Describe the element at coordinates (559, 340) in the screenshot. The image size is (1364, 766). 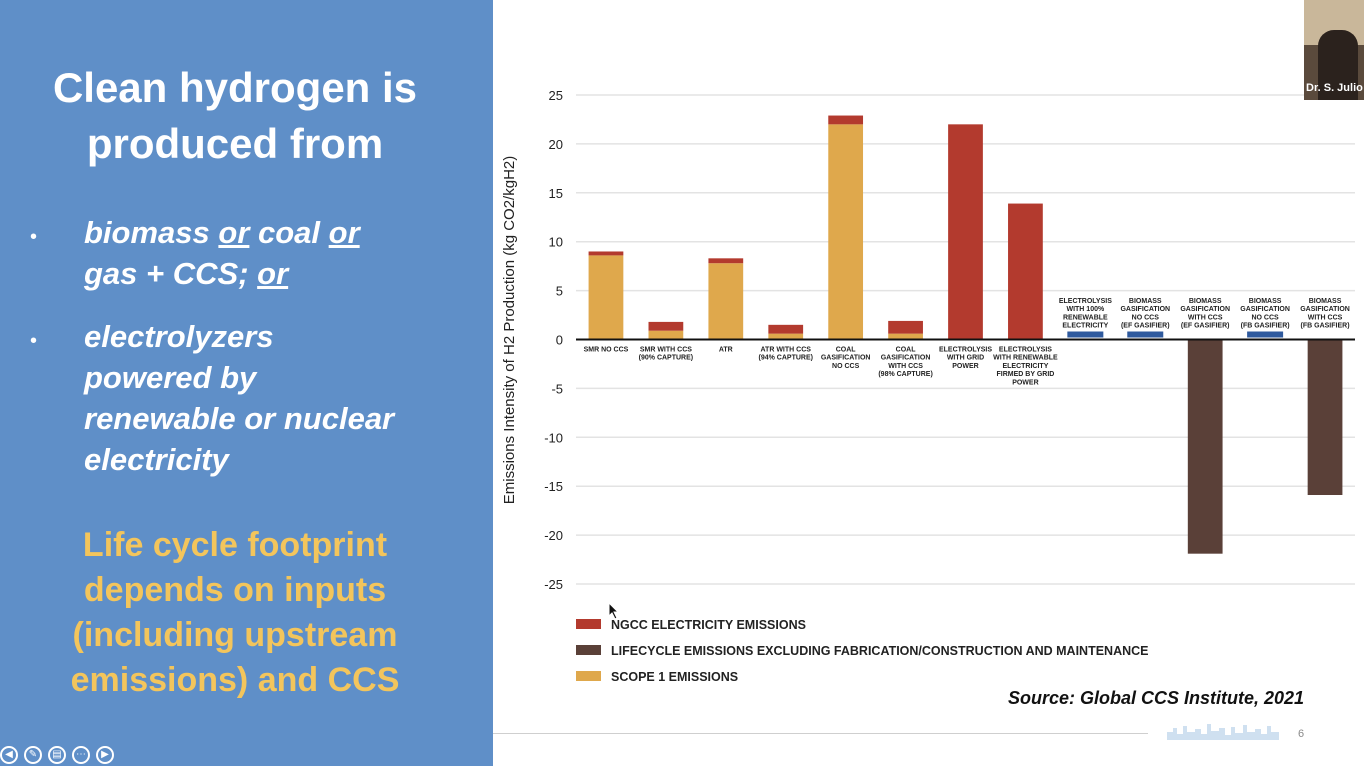
I see `y-tick-label: 0` at that location.